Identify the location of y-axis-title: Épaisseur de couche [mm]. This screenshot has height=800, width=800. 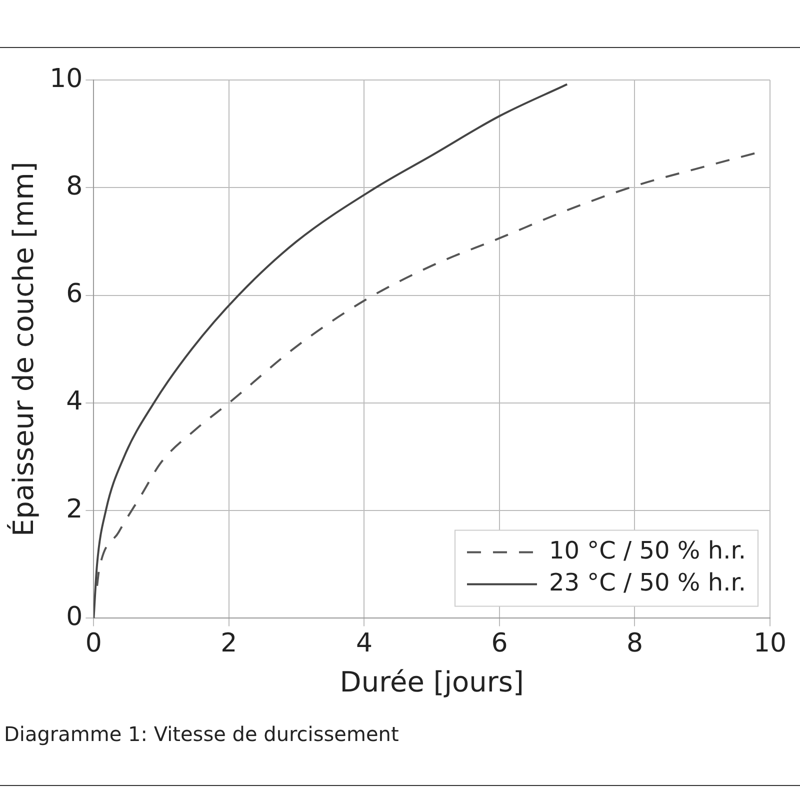
(23, 349).